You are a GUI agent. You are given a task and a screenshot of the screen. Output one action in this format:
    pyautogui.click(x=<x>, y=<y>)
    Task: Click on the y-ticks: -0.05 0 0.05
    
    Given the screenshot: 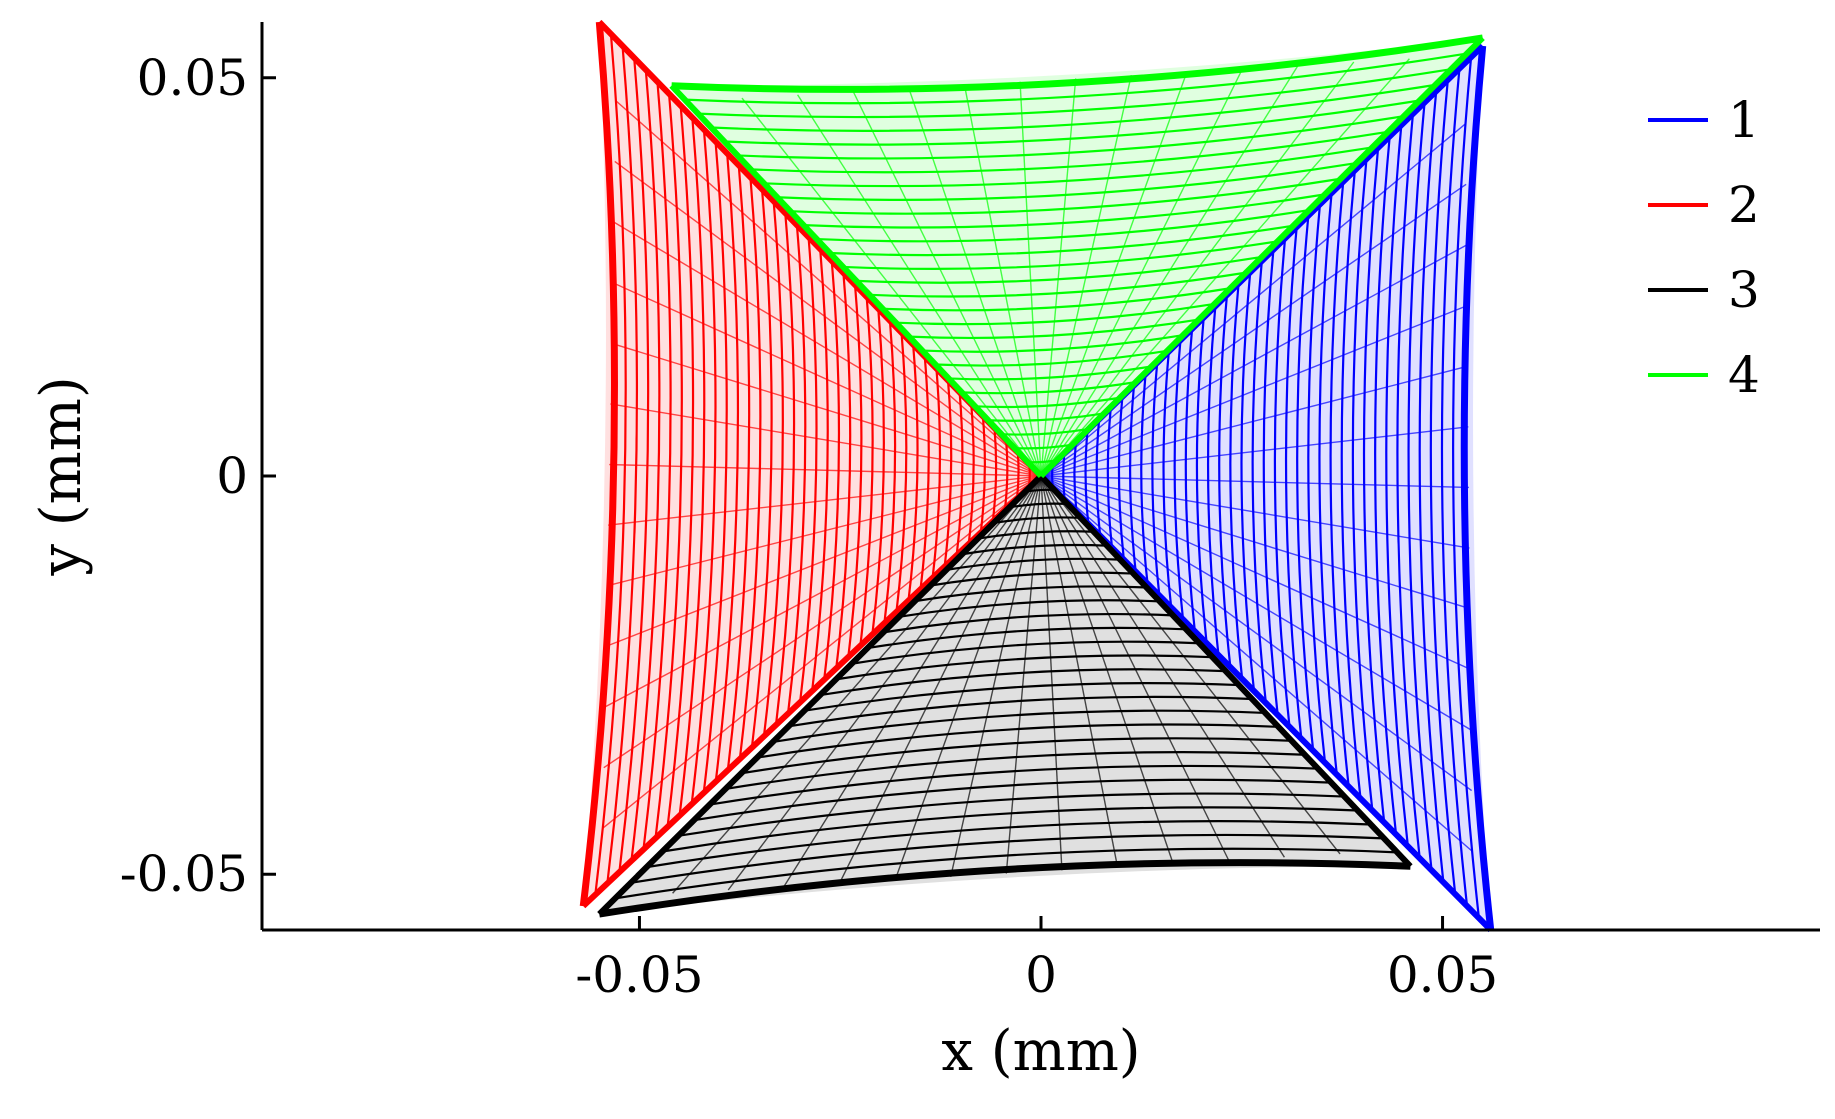 What is the action you would take?
    pyautogui.click(x=198, y=476)
    